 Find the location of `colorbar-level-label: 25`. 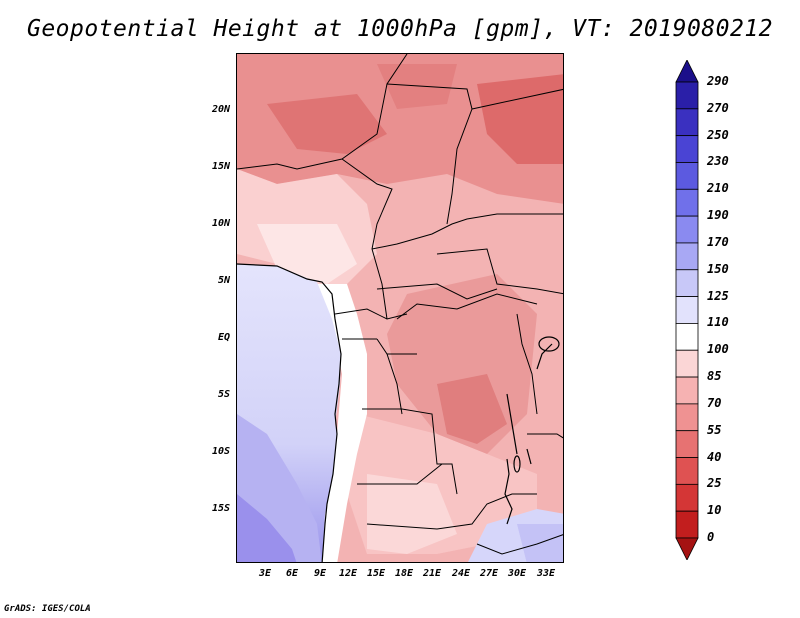

colorbar-level-label: 25 is located at coordinates (714, 483).